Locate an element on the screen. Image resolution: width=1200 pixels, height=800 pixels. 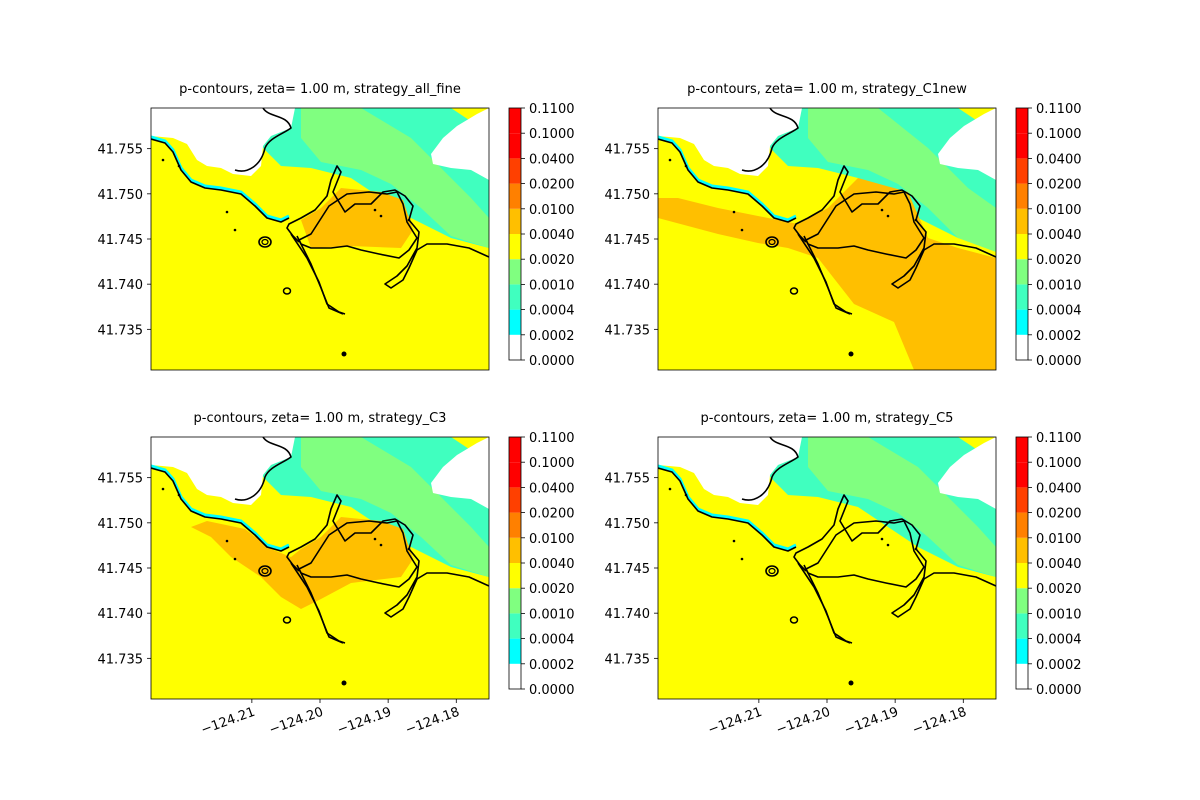
subplot-title: p-contours, zeta= 1.00 m, strategy_C5 is located at coordinates (827, 418).